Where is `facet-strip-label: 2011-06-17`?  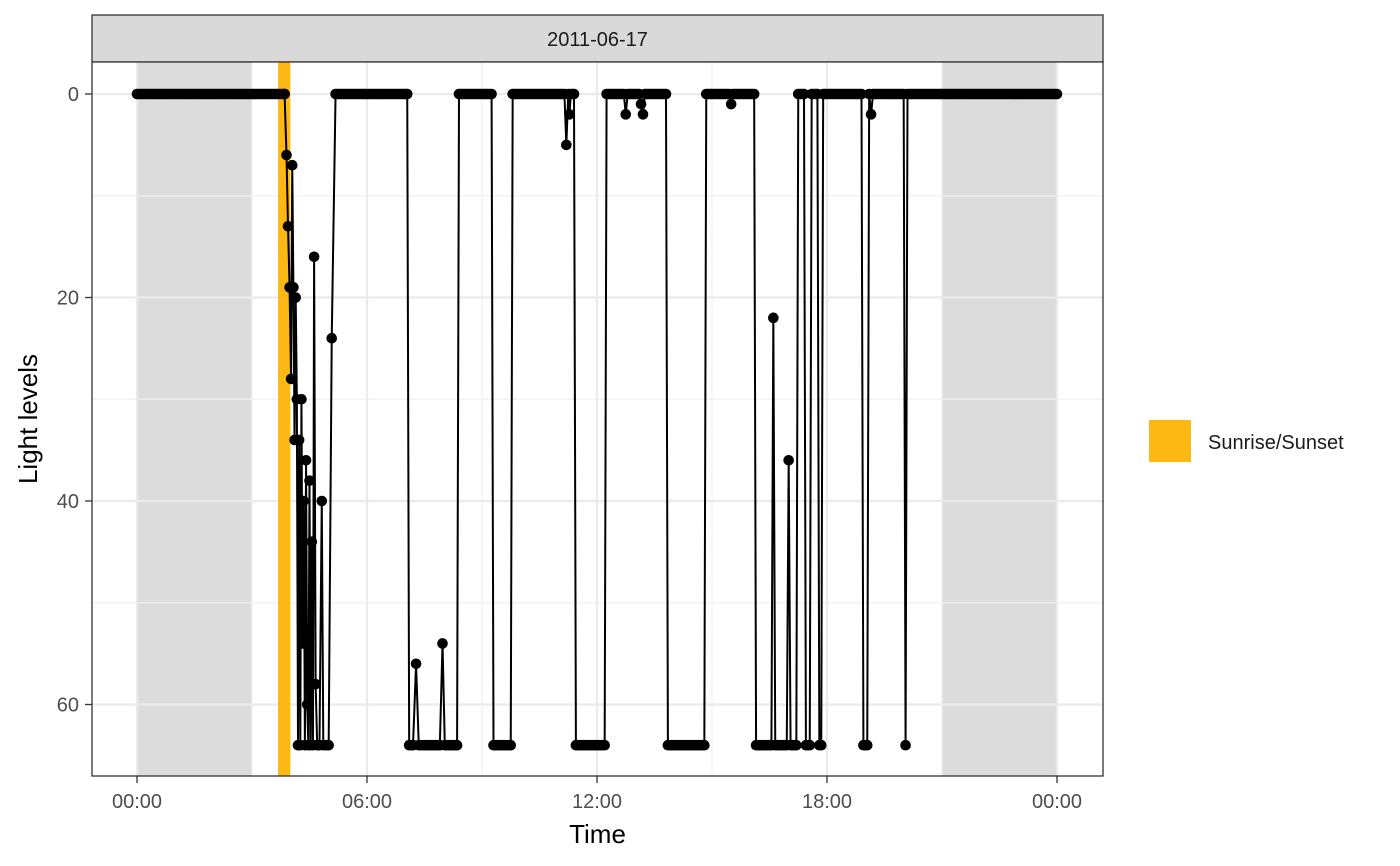
facet-strip-label: 2011-06-17 is located at coordinates (597, 40).